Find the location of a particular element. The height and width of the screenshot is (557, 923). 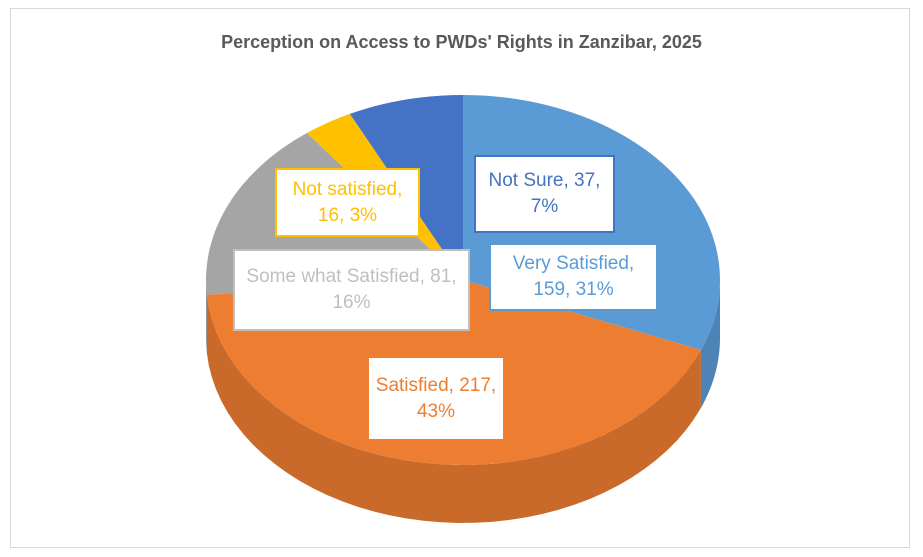

data-label: Satisfied, 217, 43% is located at coordinates (436, 398).